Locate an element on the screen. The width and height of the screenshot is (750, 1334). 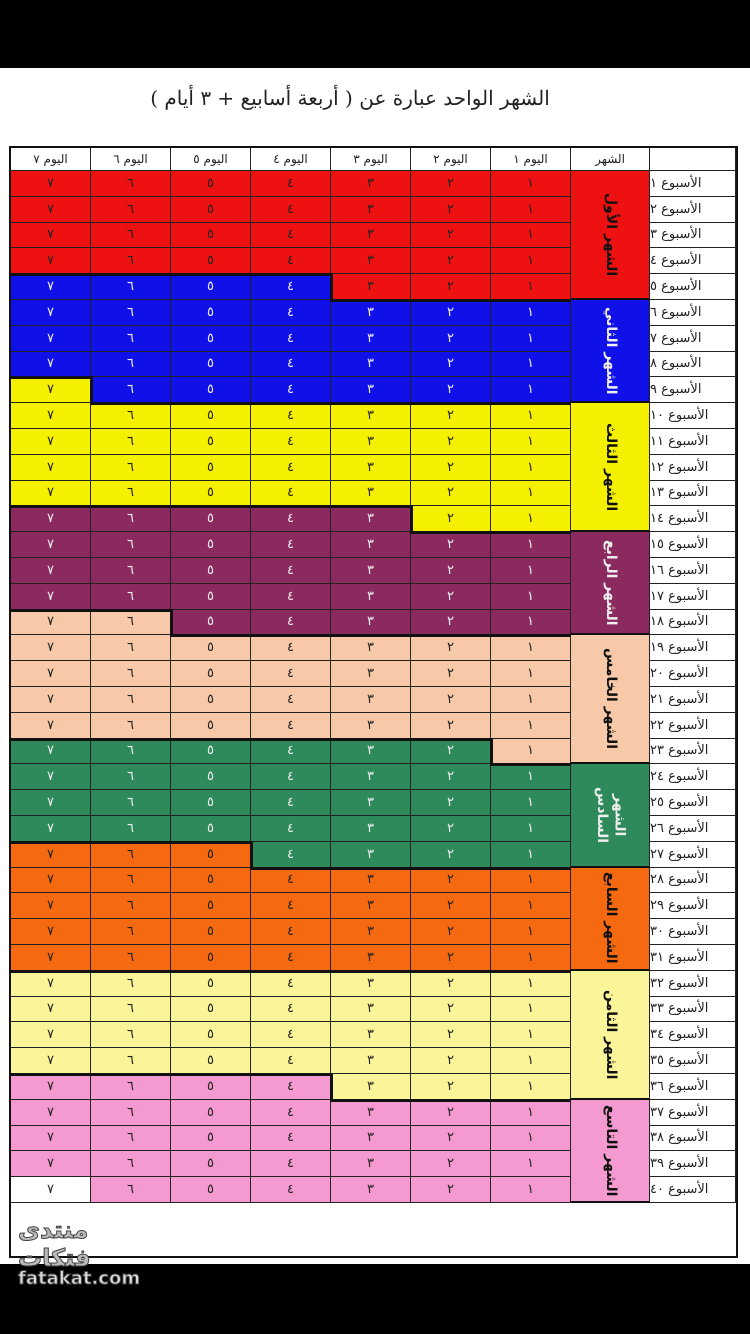
month-label: الشهر التاسع is located at coordinates (610, 1151).